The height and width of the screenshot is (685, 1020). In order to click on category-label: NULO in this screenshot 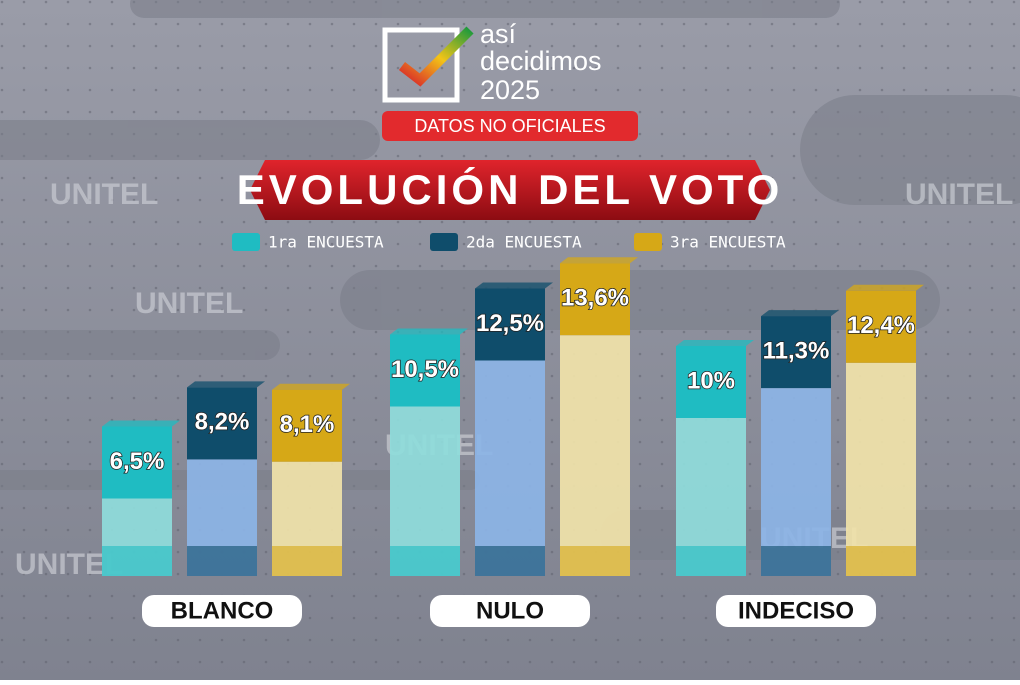, I will do `click(510, 610)`.